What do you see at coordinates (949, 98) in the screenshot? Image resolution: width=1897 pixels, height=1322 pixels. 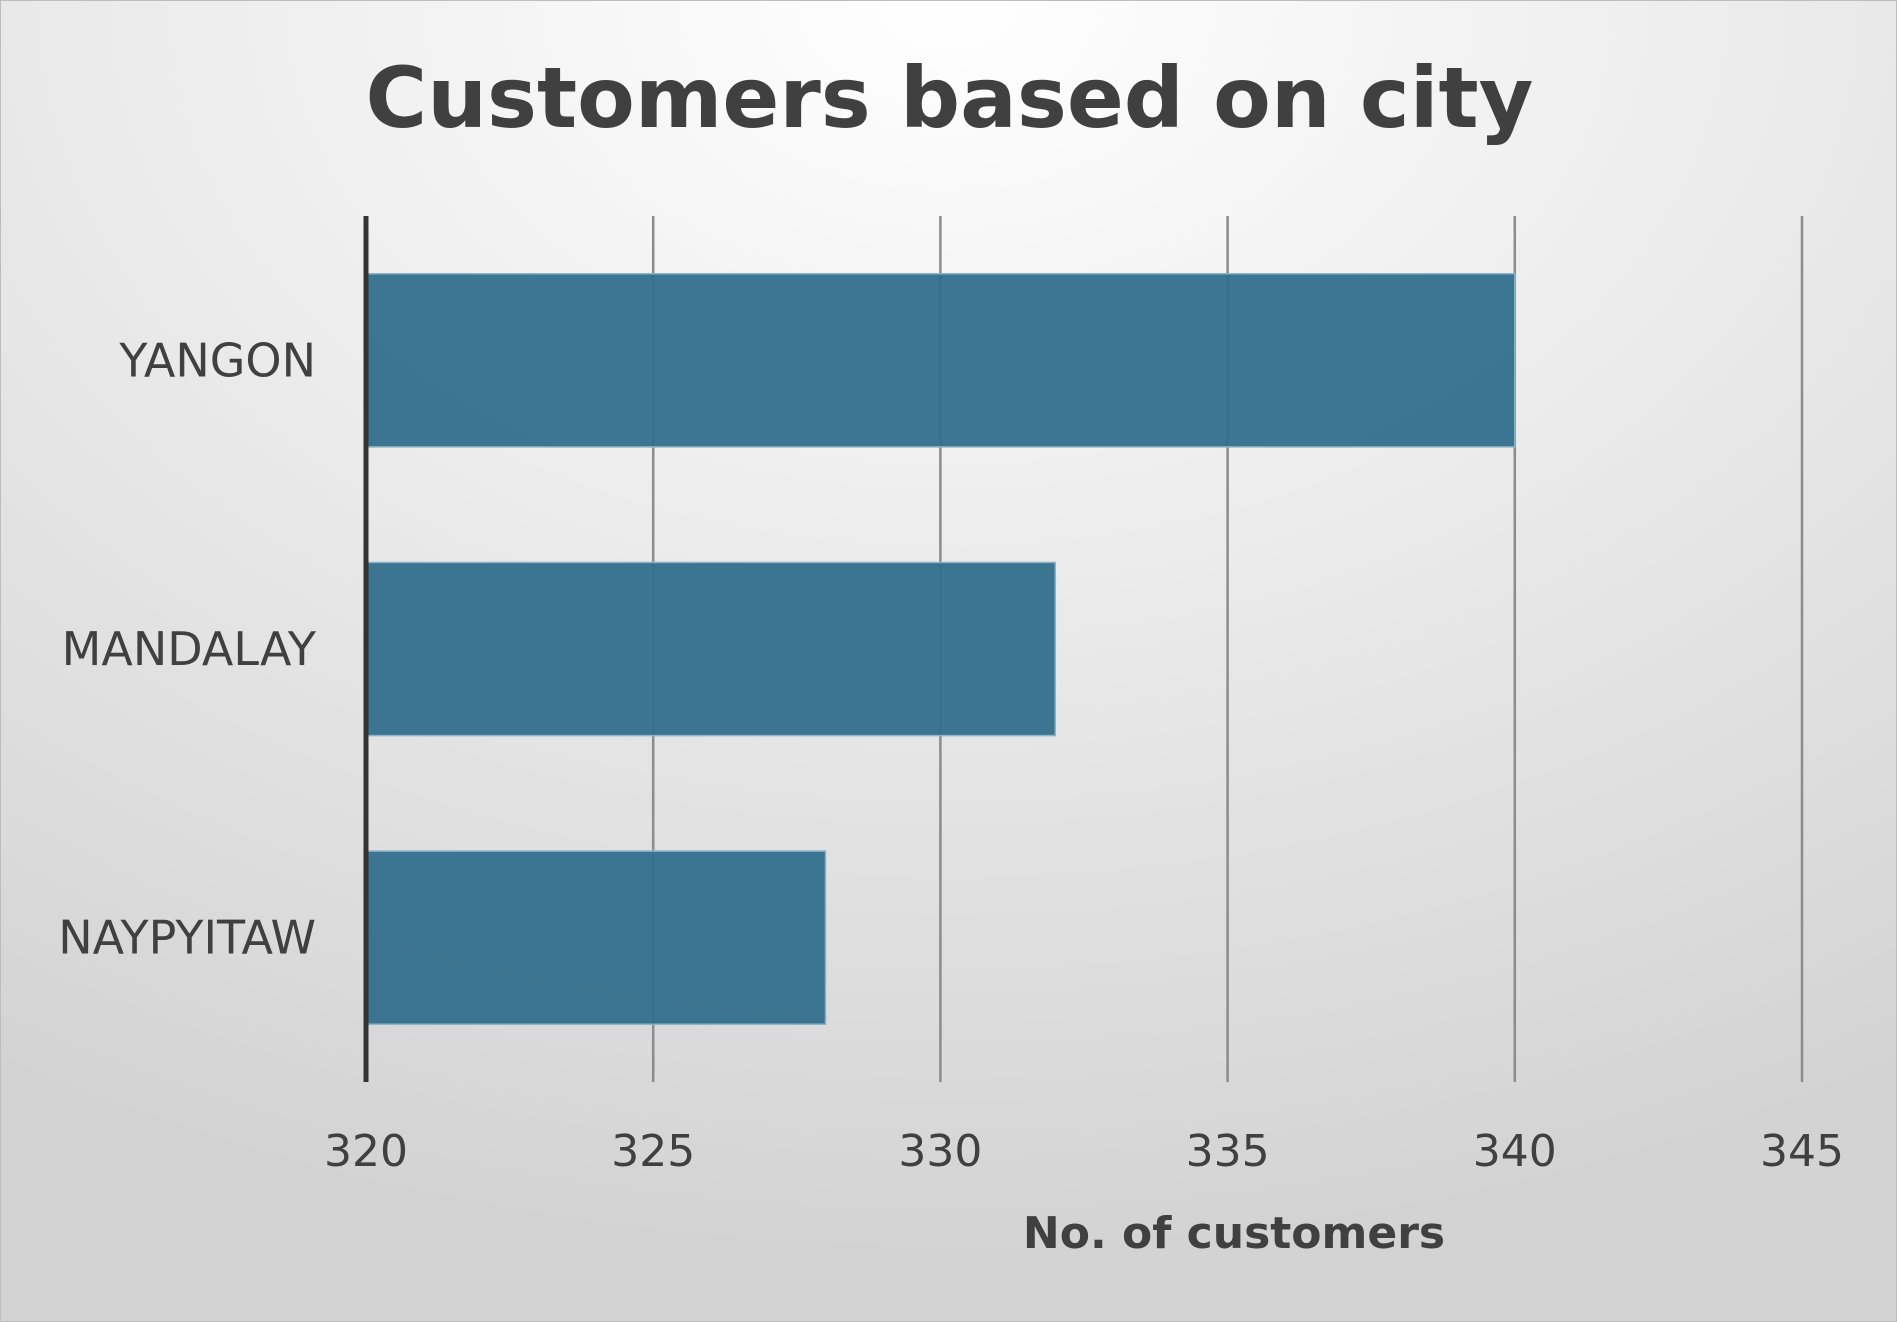 I see `chart-title: Customers based on city` at bounding box center [949, 98].